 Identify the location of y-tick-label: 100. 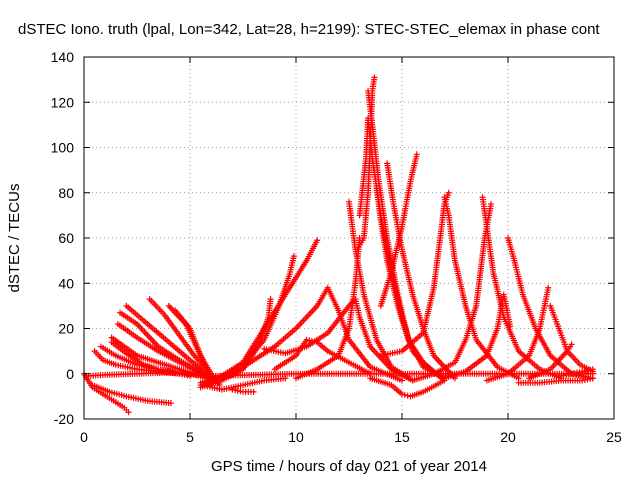
(63, 148).